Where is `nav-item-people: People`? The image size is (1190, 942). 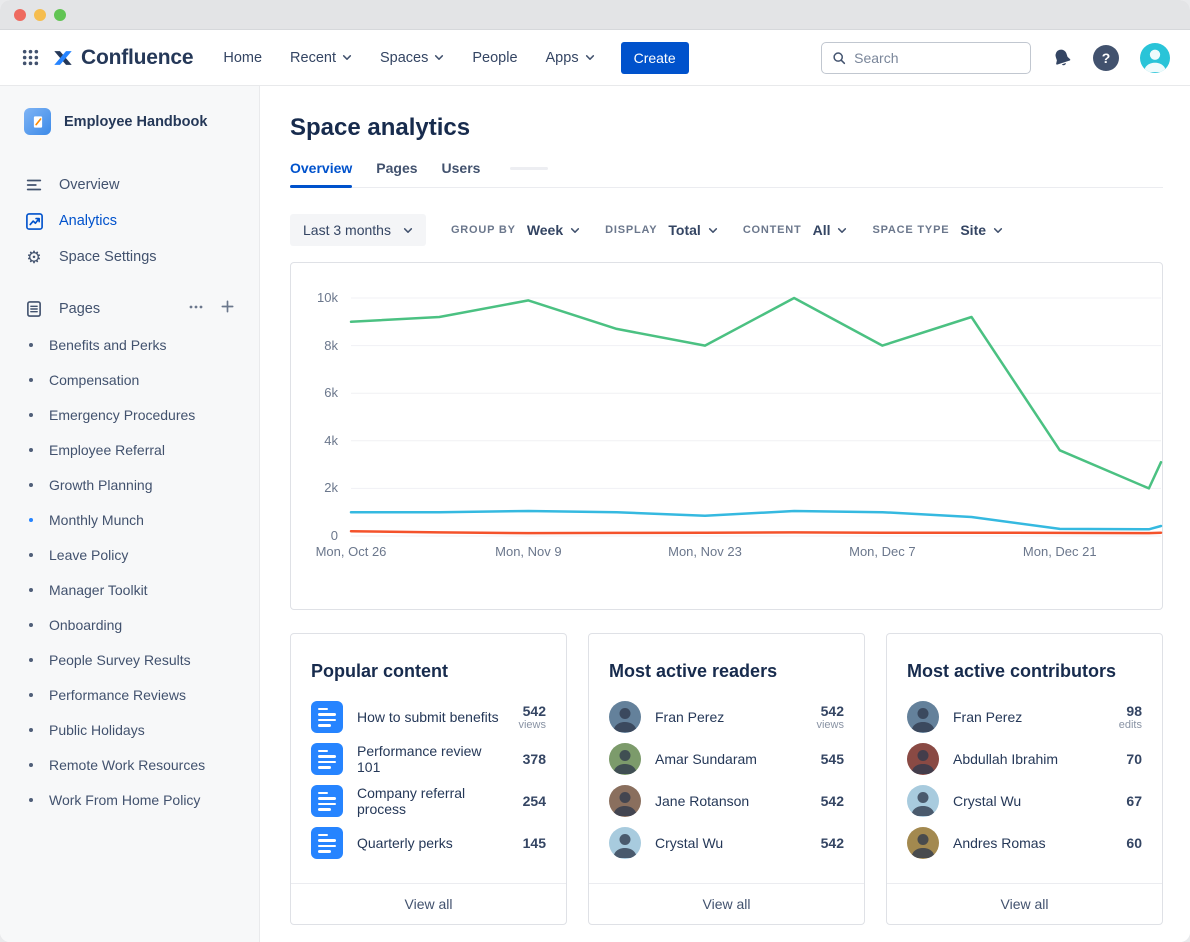 nav-item-people: People is located at coordinates (495, 57).